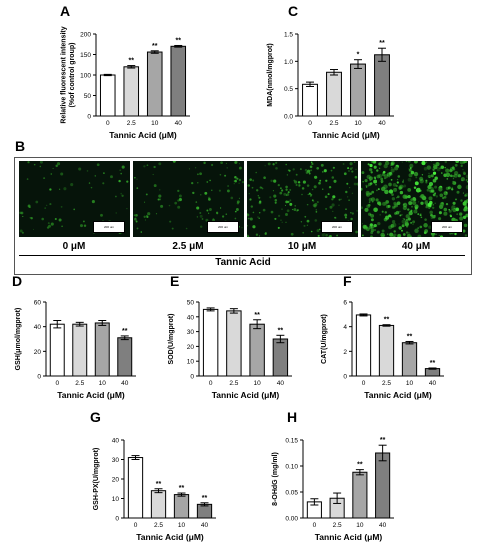 The image size is (482, 550). Describe the element at coordinates (38, 352) in the screenshot. I see `chart-d-y-tick-label: 20` at that location.